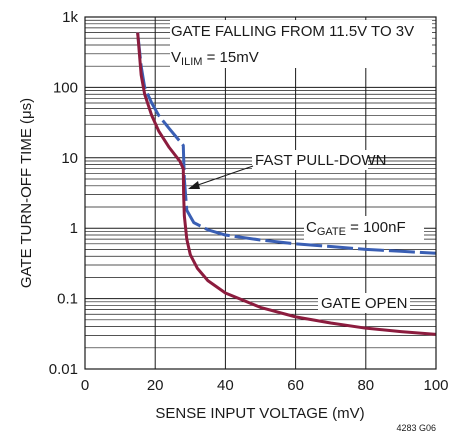 Image resolution: width=467 pixels, height=438 pixels. What do you see at coordinates (64, 193) in the screenshot?
I see `y-tick-labels: 0.01 0.1 1 10 100 1k` at bounding box center [64, 193].